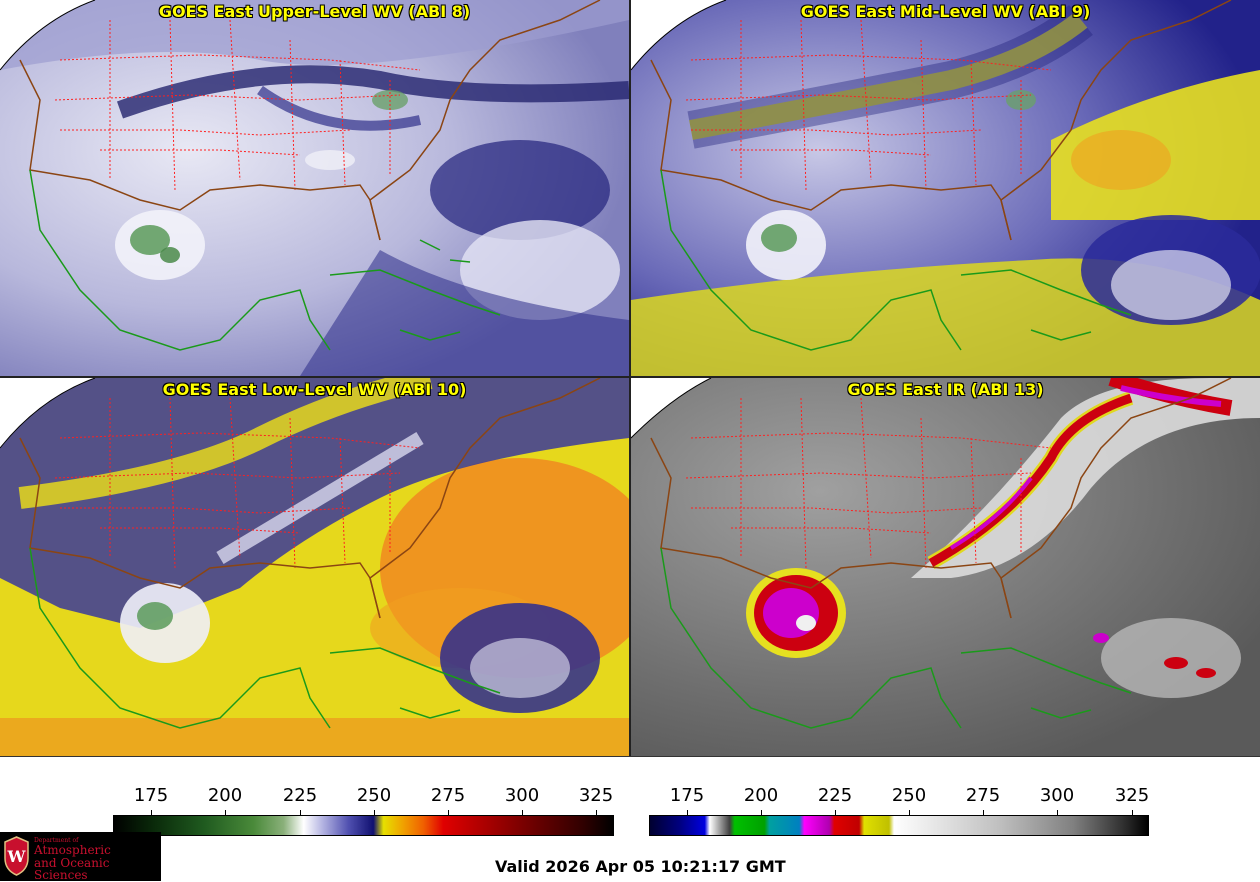 The width and height of the screenshot is (1260, 882). What do you see at coordinates (596, 795) in the screenshot?
I see `wv-tick-label: 325` at bounding box center [596, 795].